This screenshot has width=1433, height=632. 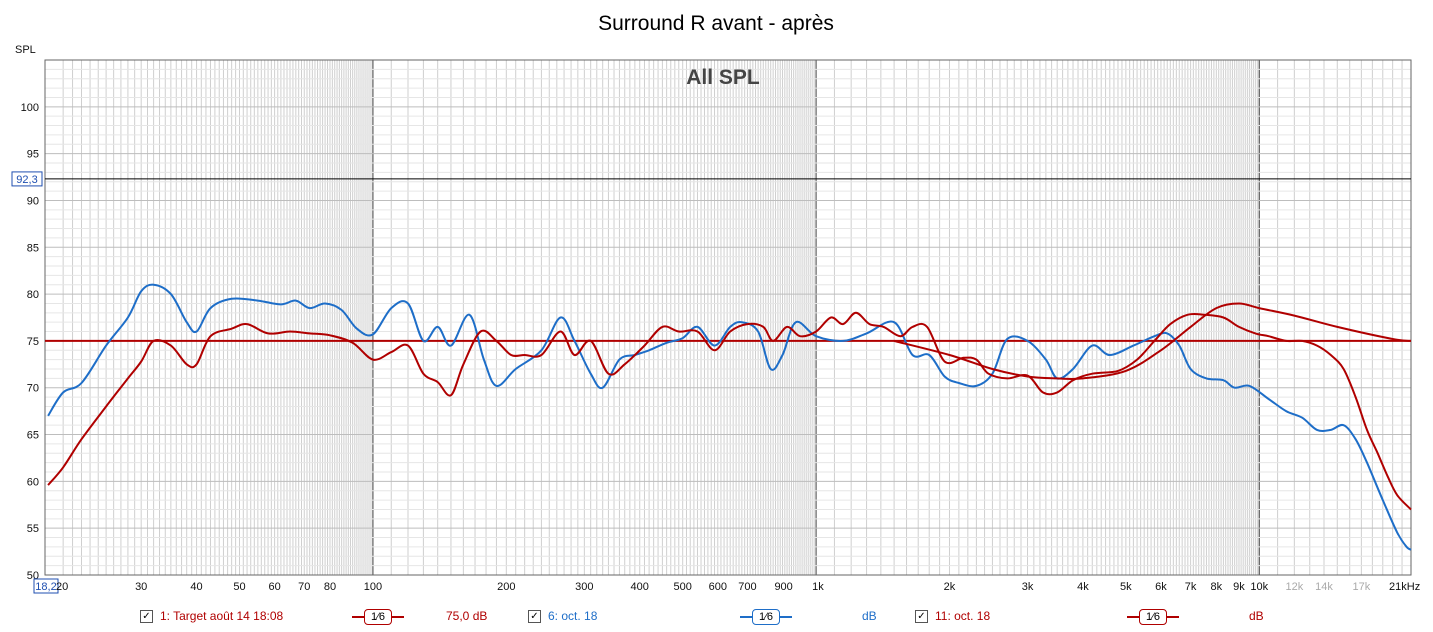 I want to click on x-axis-start-box, so click(x=46, y=586).